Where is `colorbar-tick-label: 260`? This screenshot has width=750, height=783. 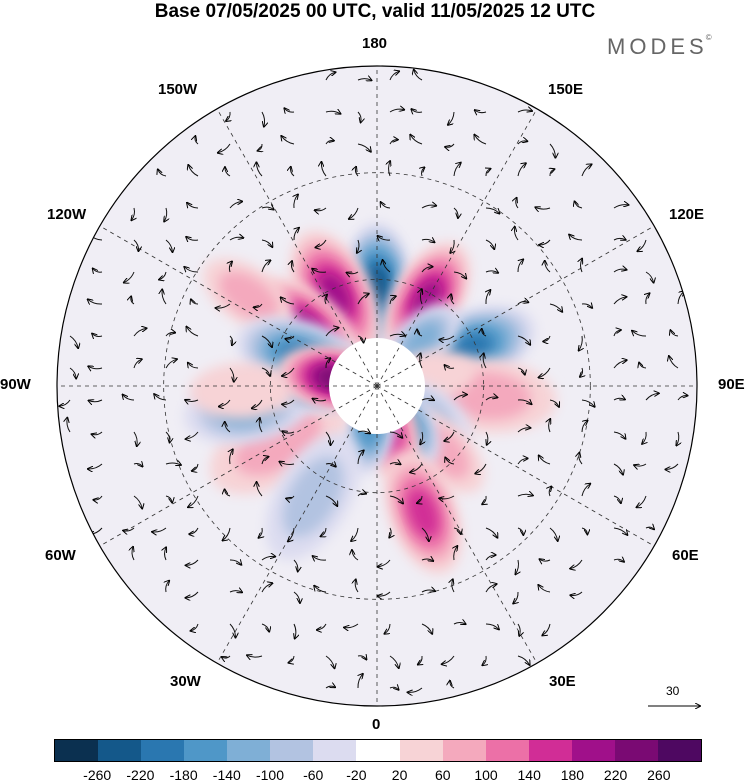
colorbar-tick-label: 260 is located at coordinates (659, 775).